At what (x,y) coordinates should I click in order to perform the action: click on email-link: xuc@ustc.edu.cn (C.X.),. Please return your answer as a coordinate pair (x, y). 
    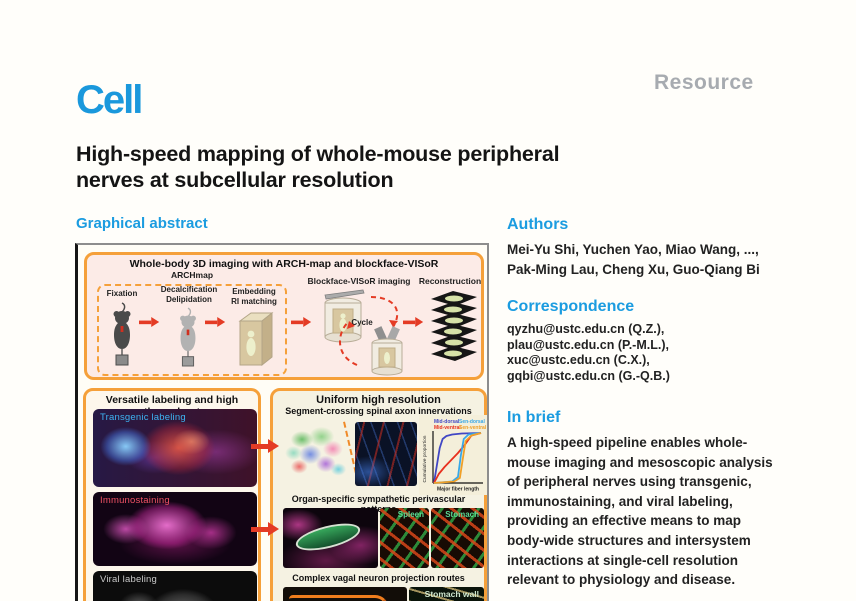
    Looking at the image, I should click on (578, 360).